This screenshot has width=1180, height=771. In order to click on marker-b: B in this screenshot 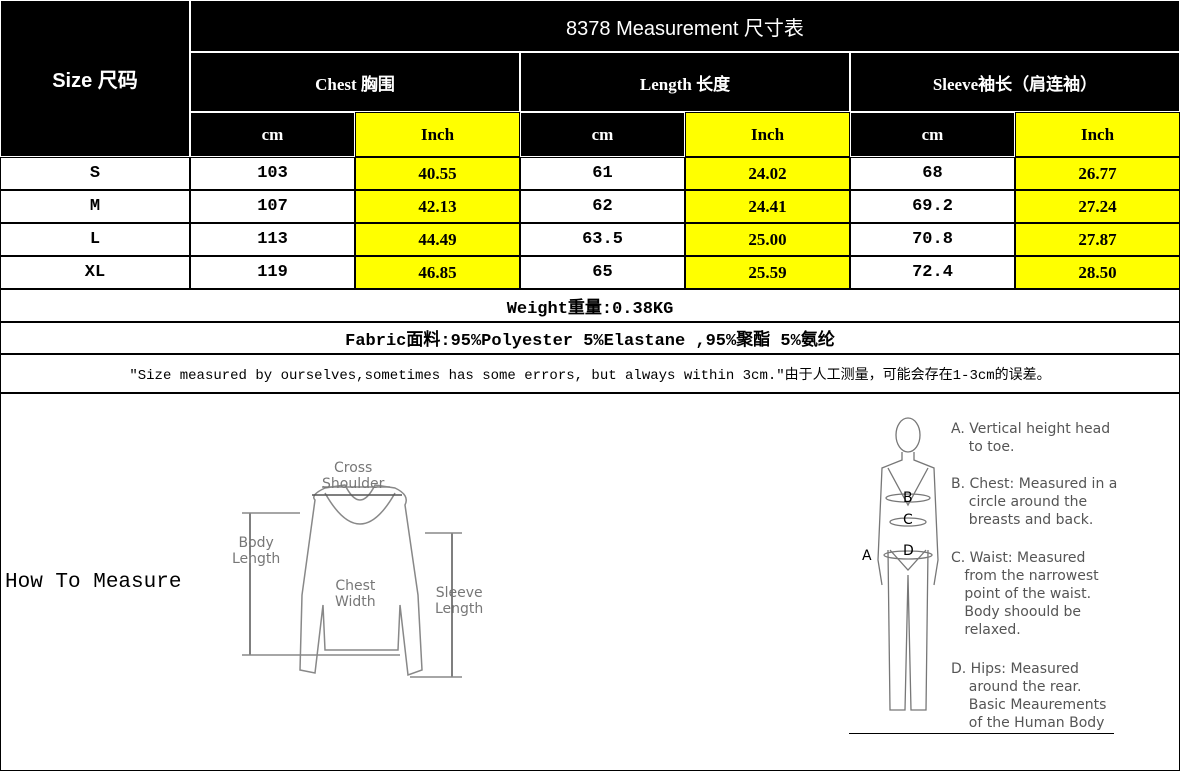, I will do `click(908, 498)`.